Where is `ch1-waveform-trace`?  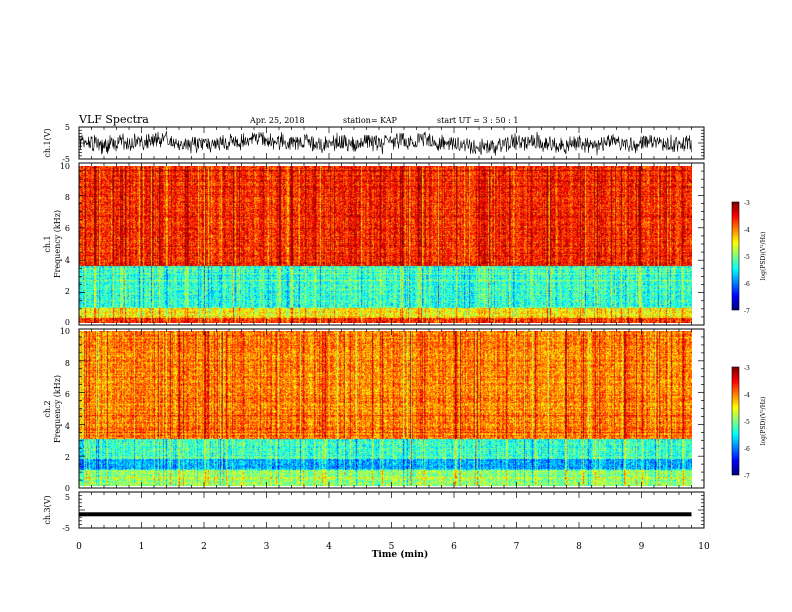 ch1-waveform-trace is located at coordinates (385, 143).